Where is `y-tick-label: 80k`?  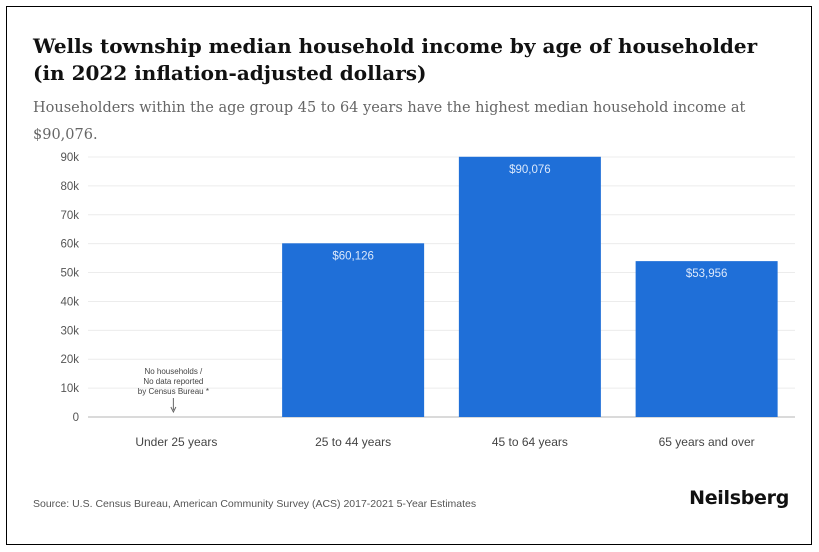 y-tick-label: 80k is located at coordinates (69, 187).